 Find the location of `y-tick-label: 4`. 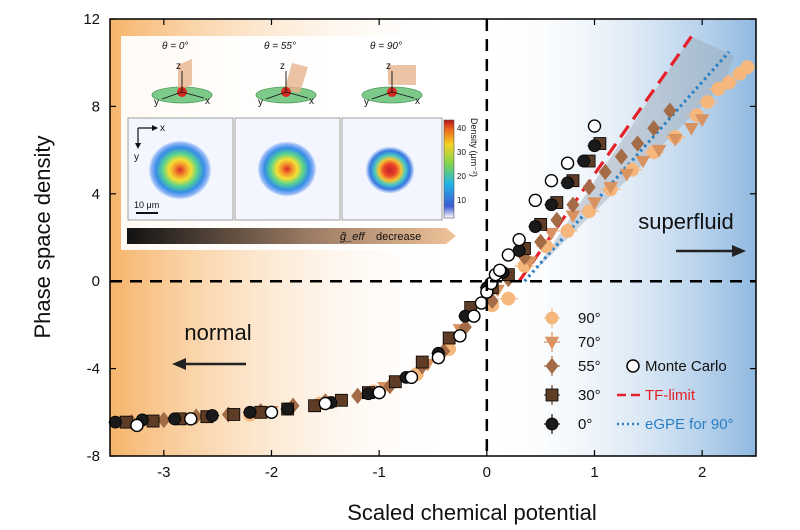

y-tick-label: 4 is located at coordinates (96, 194).